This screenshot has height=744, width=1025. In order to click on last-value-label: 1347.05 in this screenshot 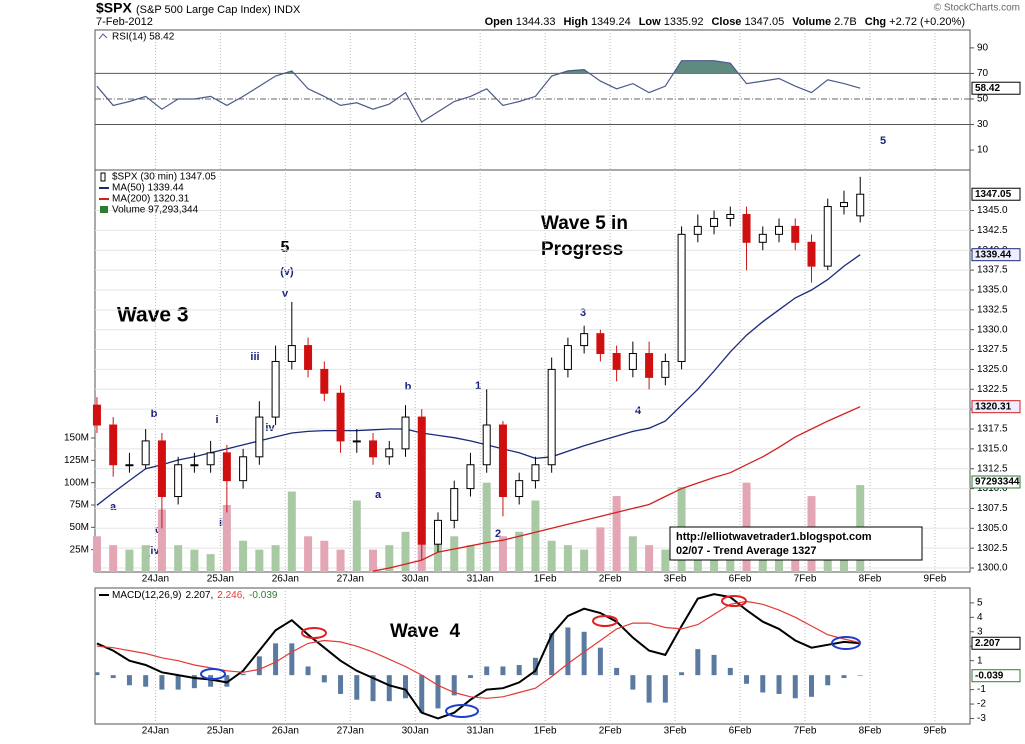, I will do `click(993, 194)`.